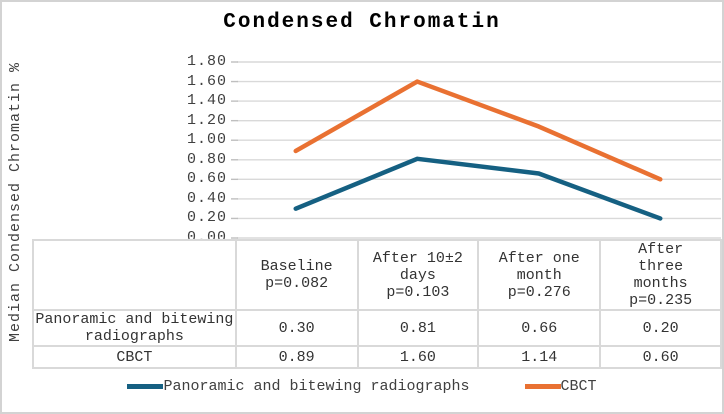 The width and height of the screenshot is (724, 414). Describe the element at coordinates (418, 357) in the screenshot. I see `cell-cbct-10-2-days: 1.60` at that location.